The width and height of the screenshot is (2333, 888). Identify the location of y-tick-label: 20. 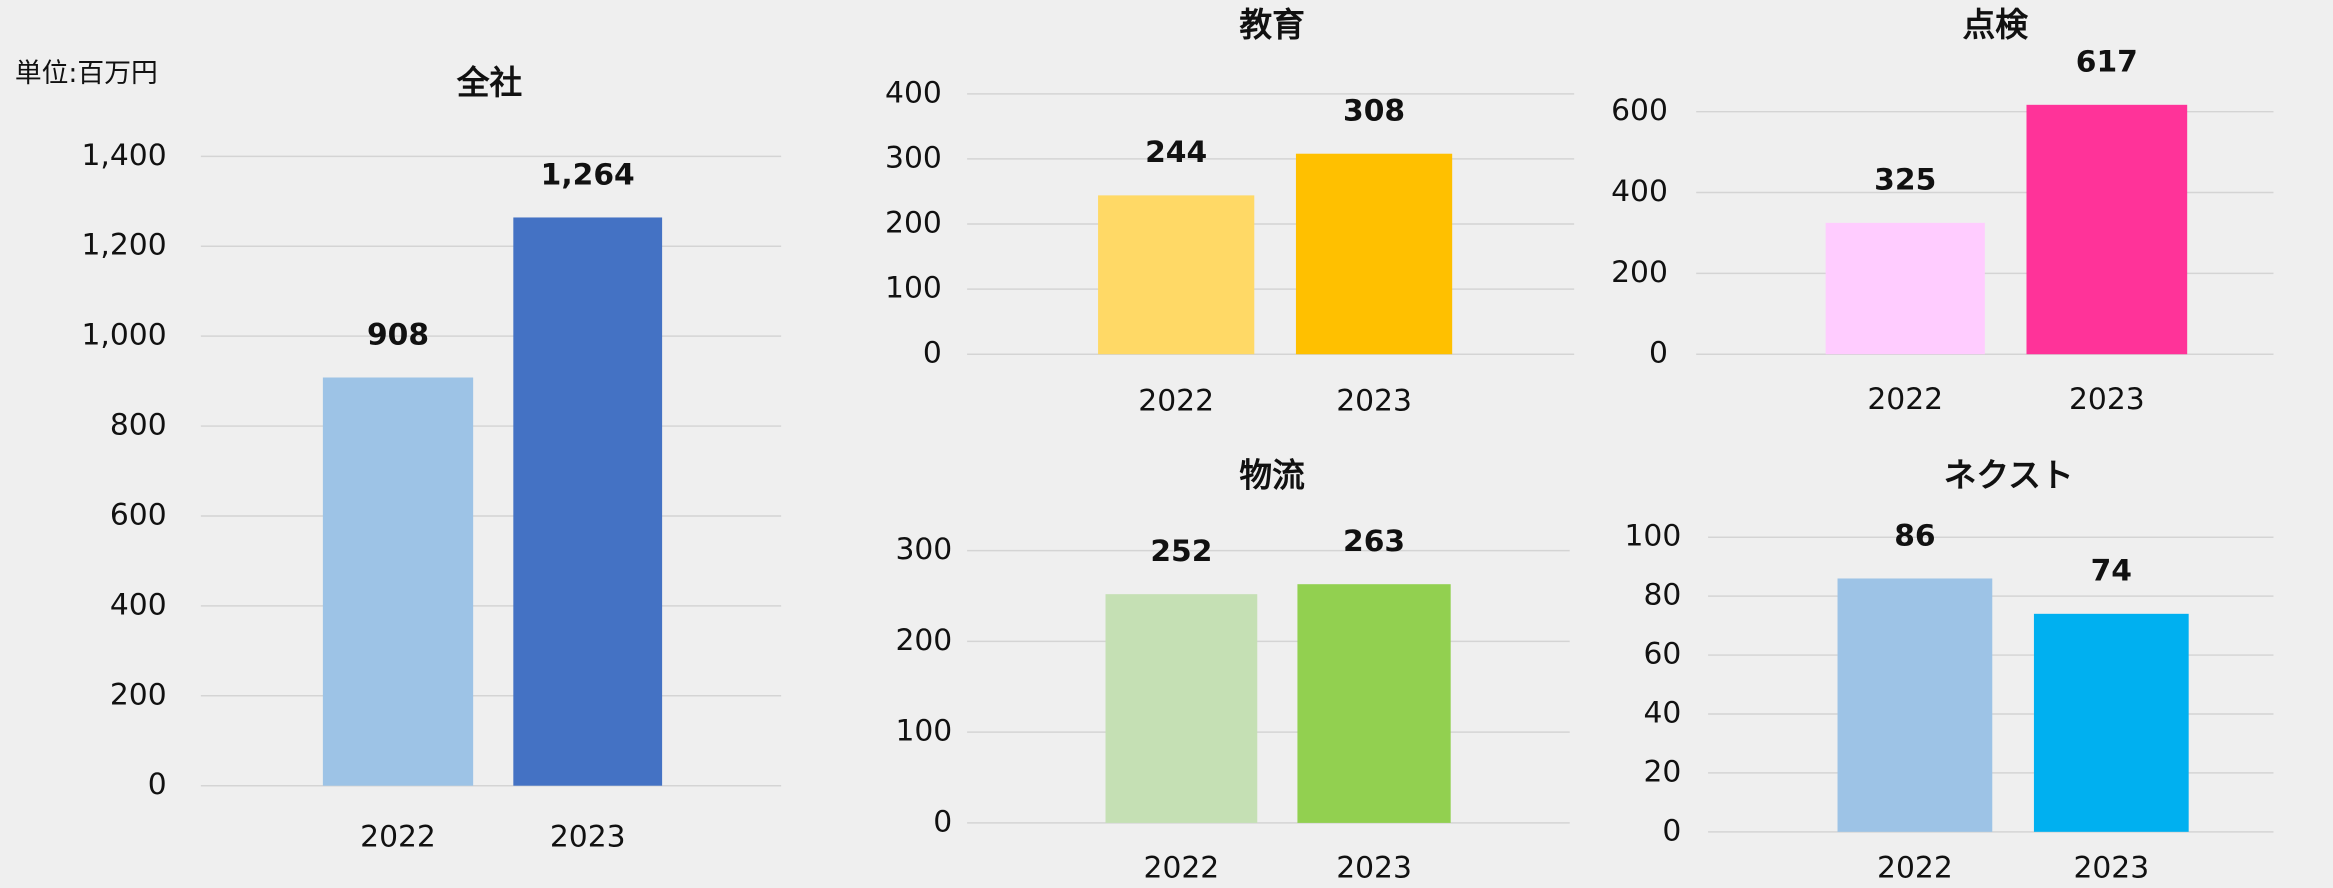
(1662, 771).